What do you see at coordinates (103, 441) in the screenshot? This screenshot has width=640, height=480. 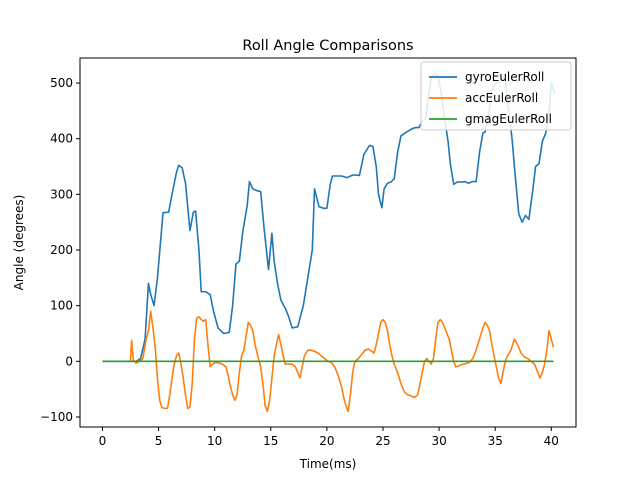 I see `x-tick-label: 0` at bounding box center [103, 441].